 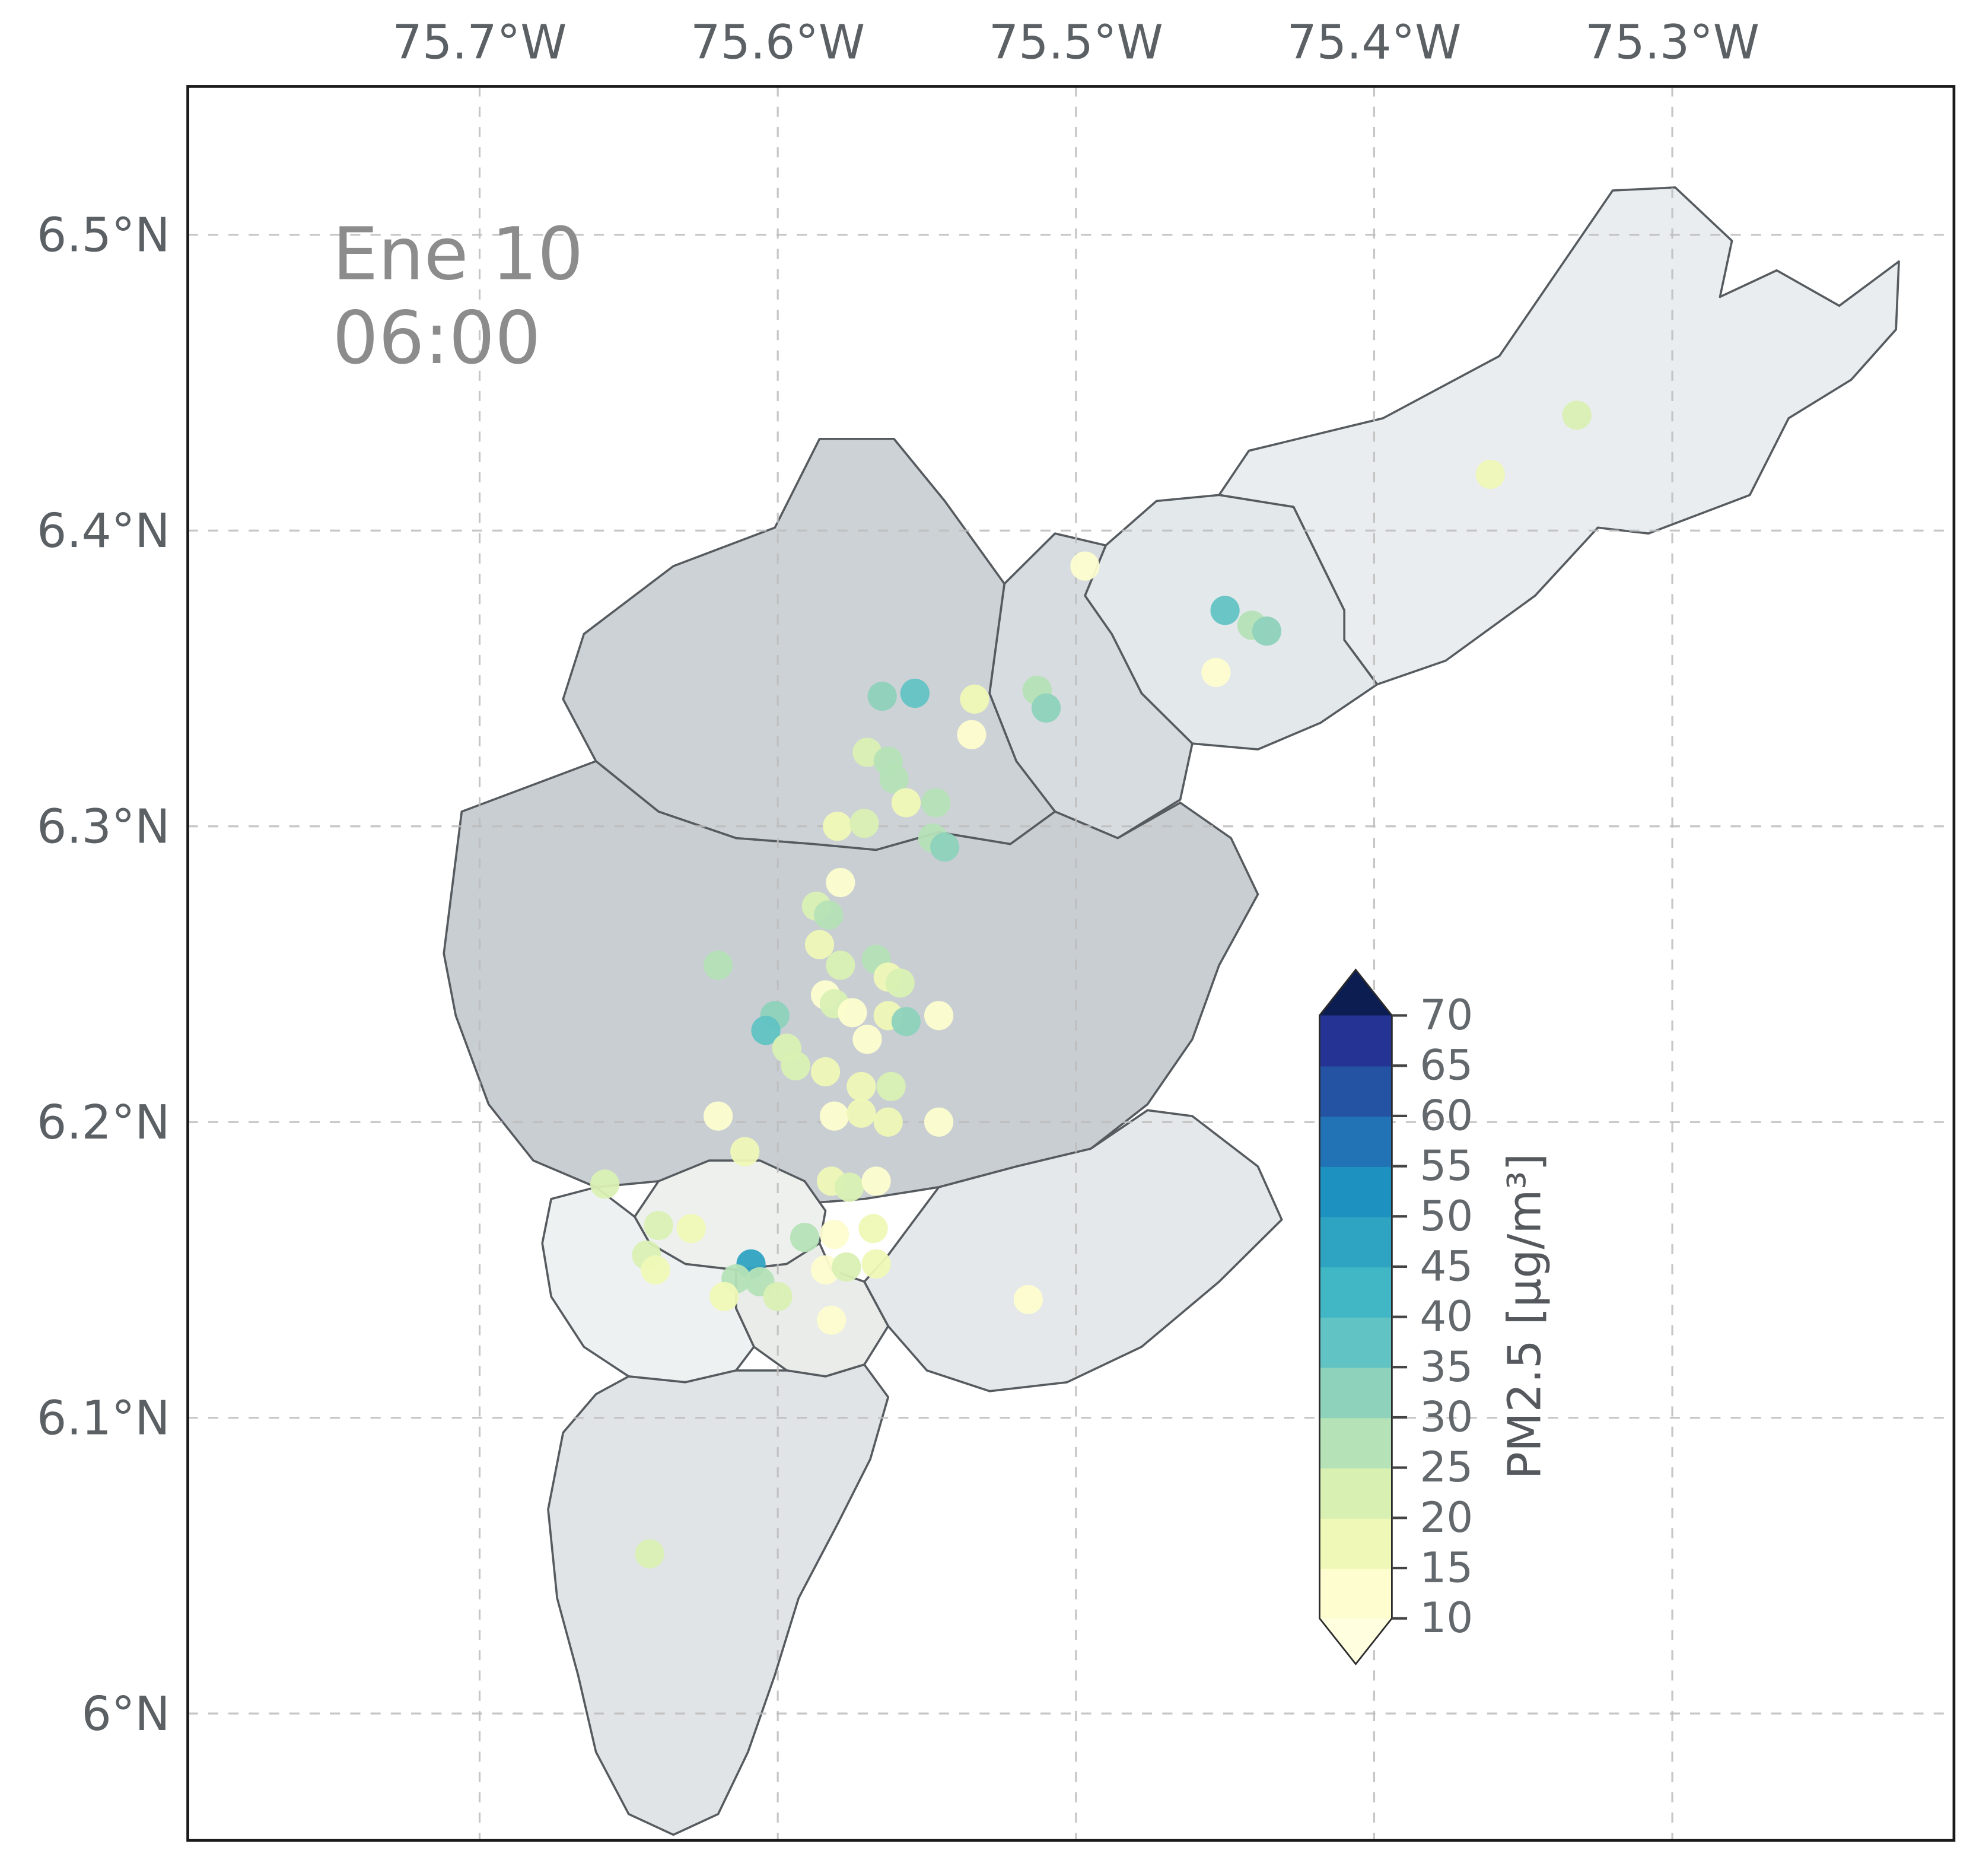 I want to click on colorbar-label: PM2.5 [μg/m³], so click(x=1525, y=1316).